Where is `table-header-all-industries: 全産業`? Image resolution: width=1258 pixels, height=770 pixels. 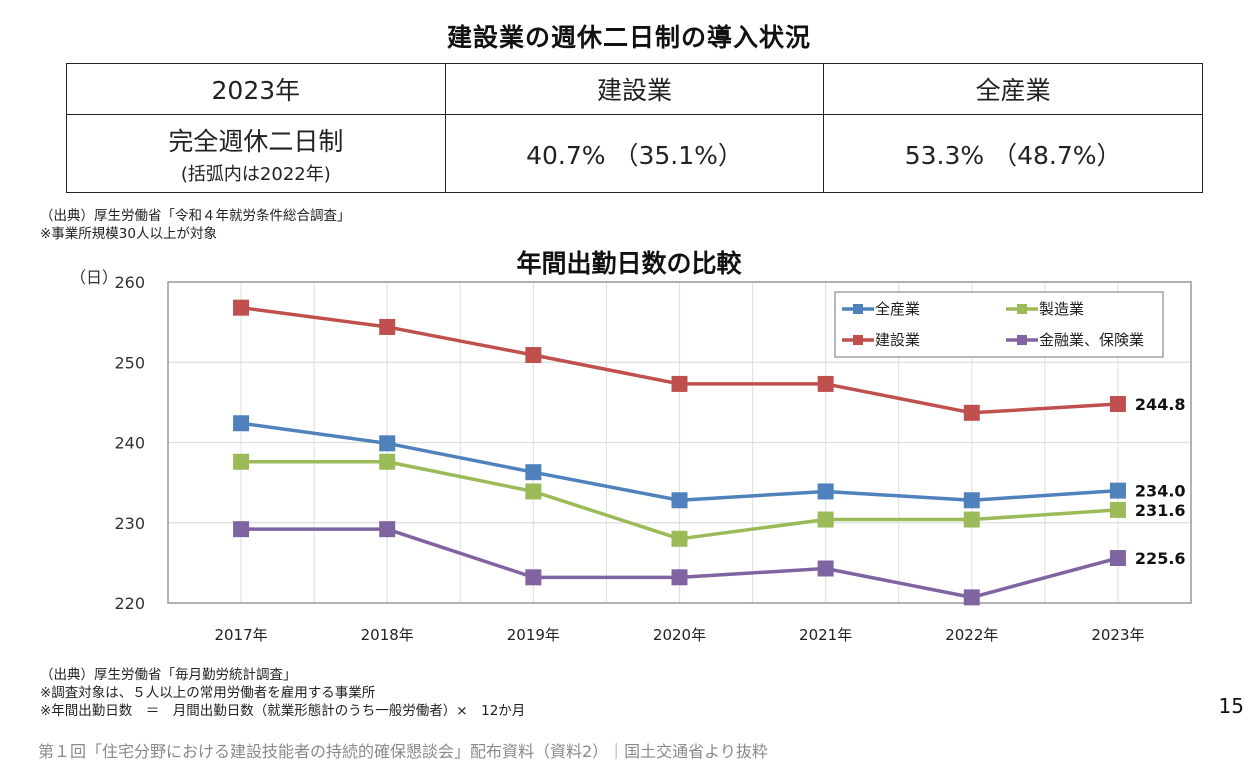 table-header-all-industries: 全産業 is located at coordinates (1013, 89).